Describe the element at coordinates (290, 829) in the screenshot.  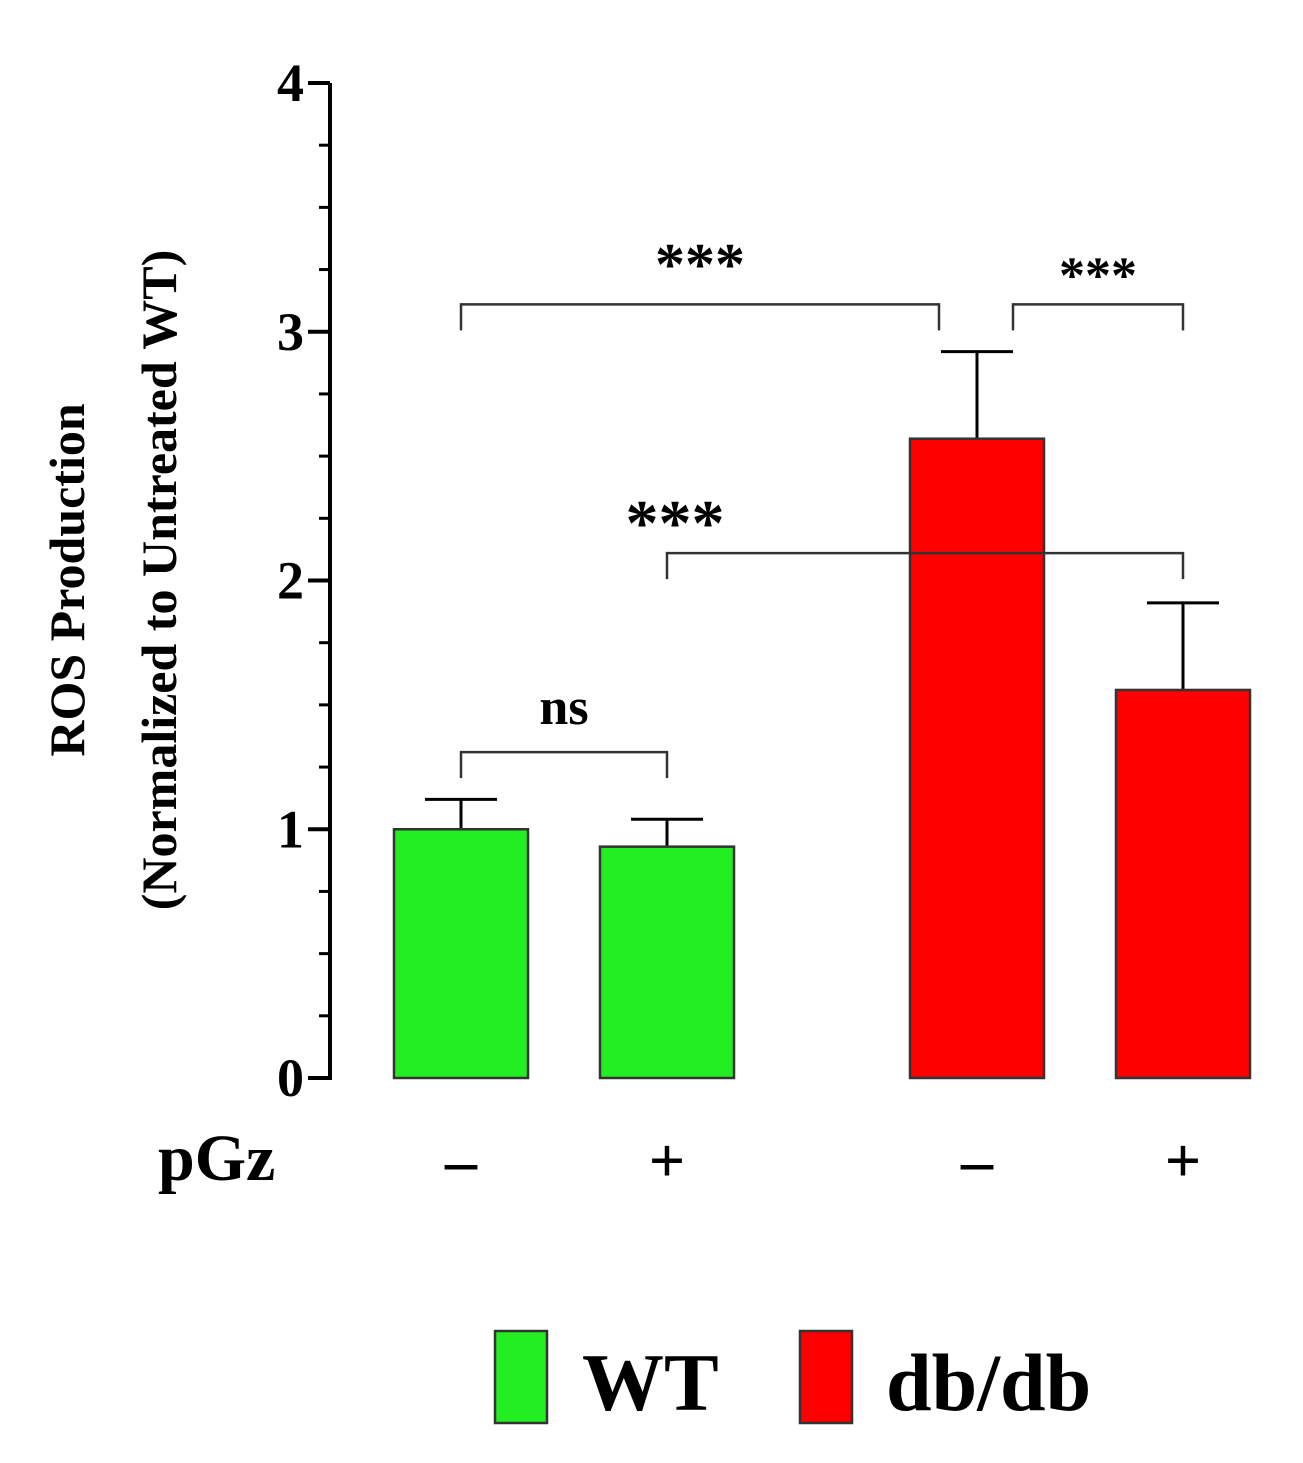
I see `y-tick-label: 1` at that location.